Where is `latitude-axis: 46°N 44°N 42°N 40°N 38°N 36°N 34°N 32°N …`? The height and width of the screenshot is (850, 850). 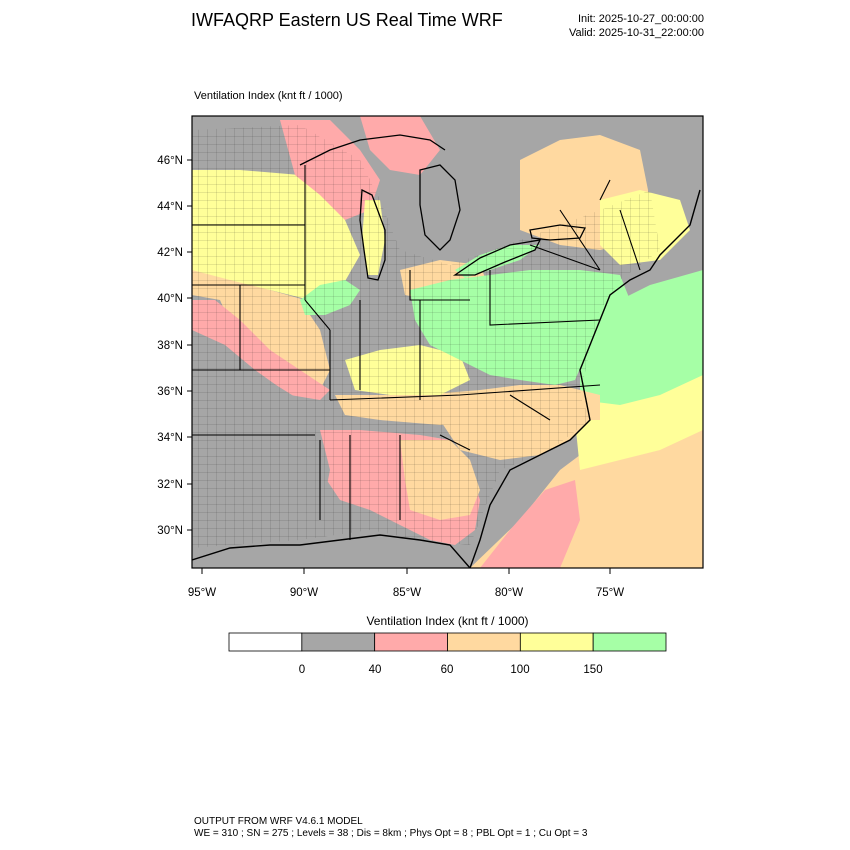 latitude-axis: 46°N 44°N 42°N 40°N 38°N 36°N 34°N 32°N … is located at coordinates (174, 346).